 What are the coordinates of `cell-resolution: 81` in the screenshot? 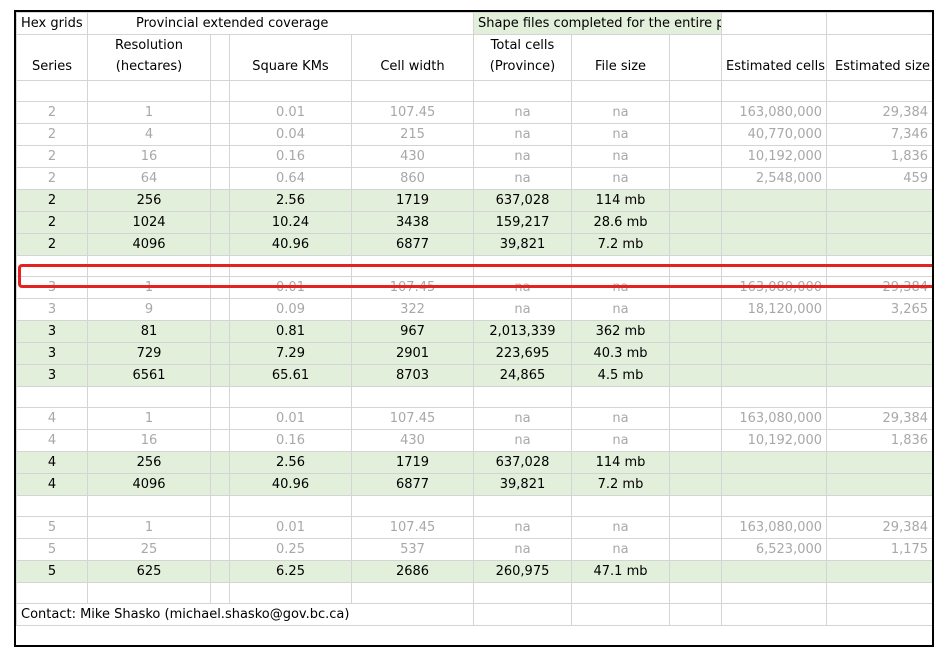 It's located at (149, 331).